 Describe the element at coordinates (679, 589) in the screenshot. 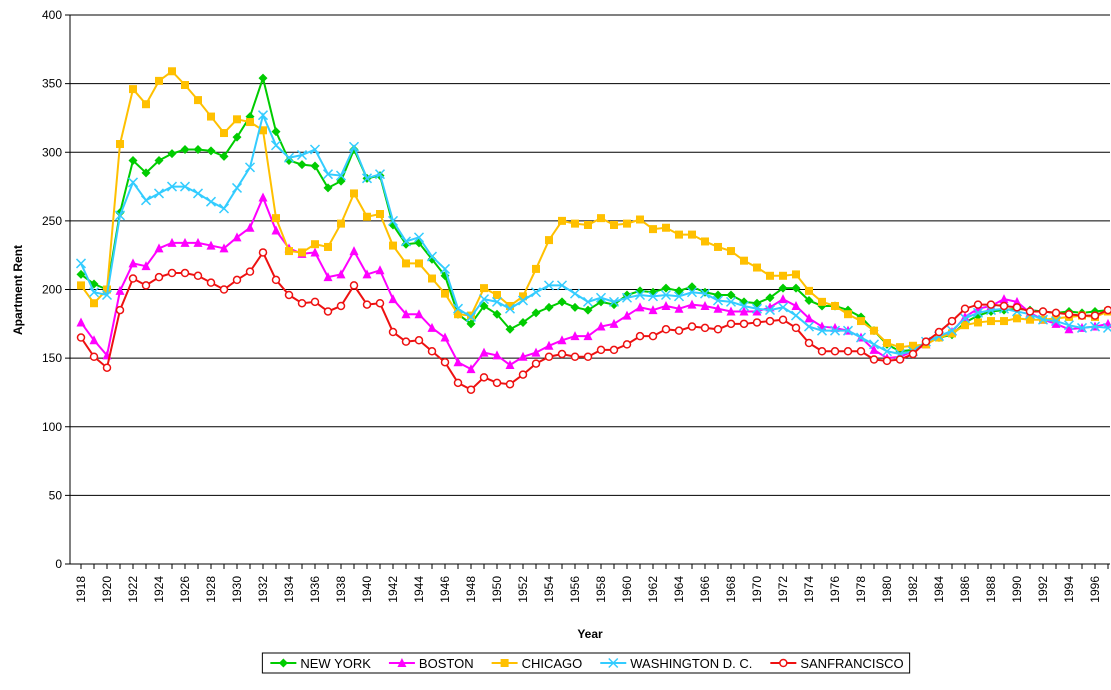

I see `x-tick-label: 1964` at that location.